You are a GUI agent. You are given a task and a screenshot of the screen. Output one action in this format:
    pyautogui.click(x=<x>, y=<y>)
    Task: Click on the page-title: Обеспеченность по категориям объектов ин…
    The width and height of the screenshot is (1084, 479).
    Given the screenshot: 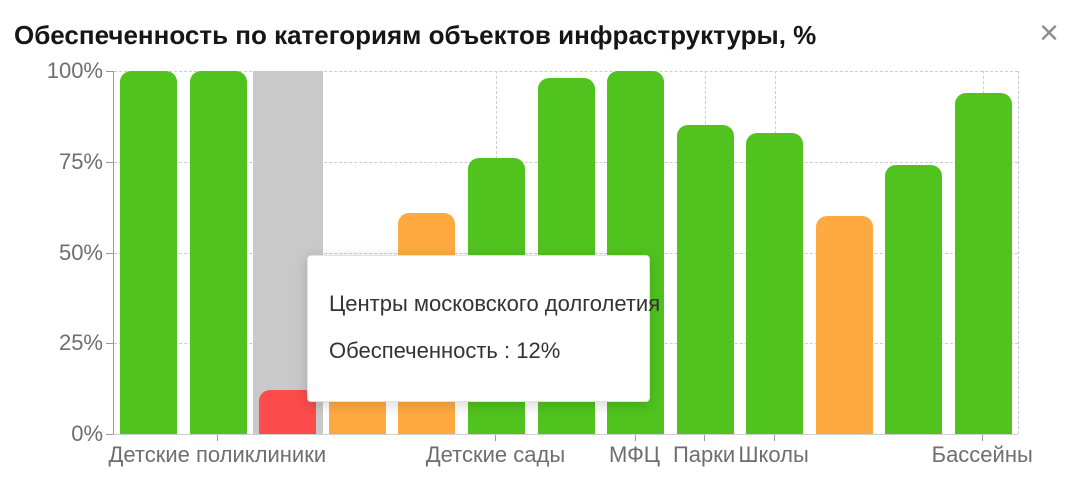 What is the action you would take?
    pyautogui.click(x=415, y=35)
    